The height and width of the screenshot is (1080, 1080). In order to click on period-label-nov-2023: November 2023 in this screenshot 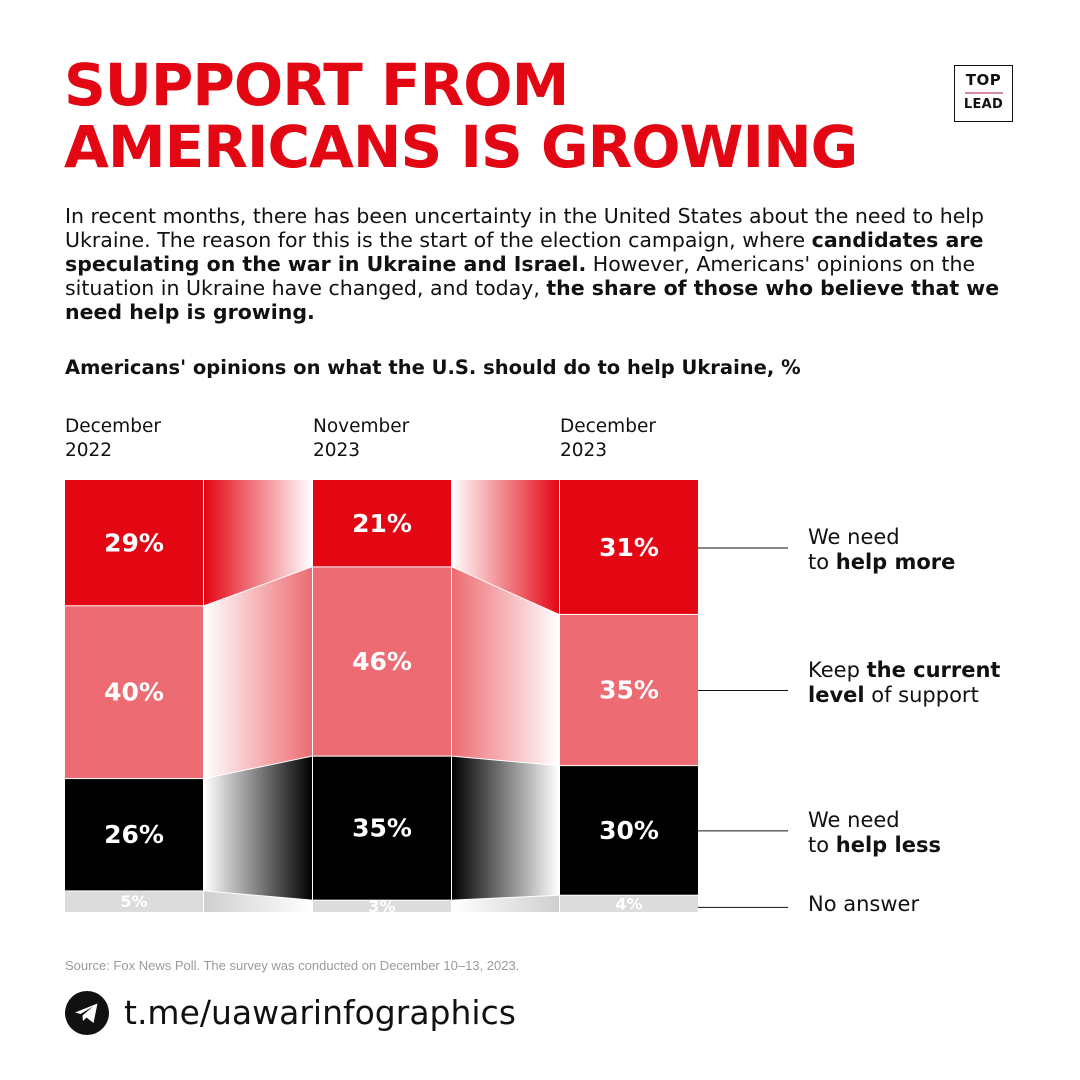, I will do `click(361, 438)`.